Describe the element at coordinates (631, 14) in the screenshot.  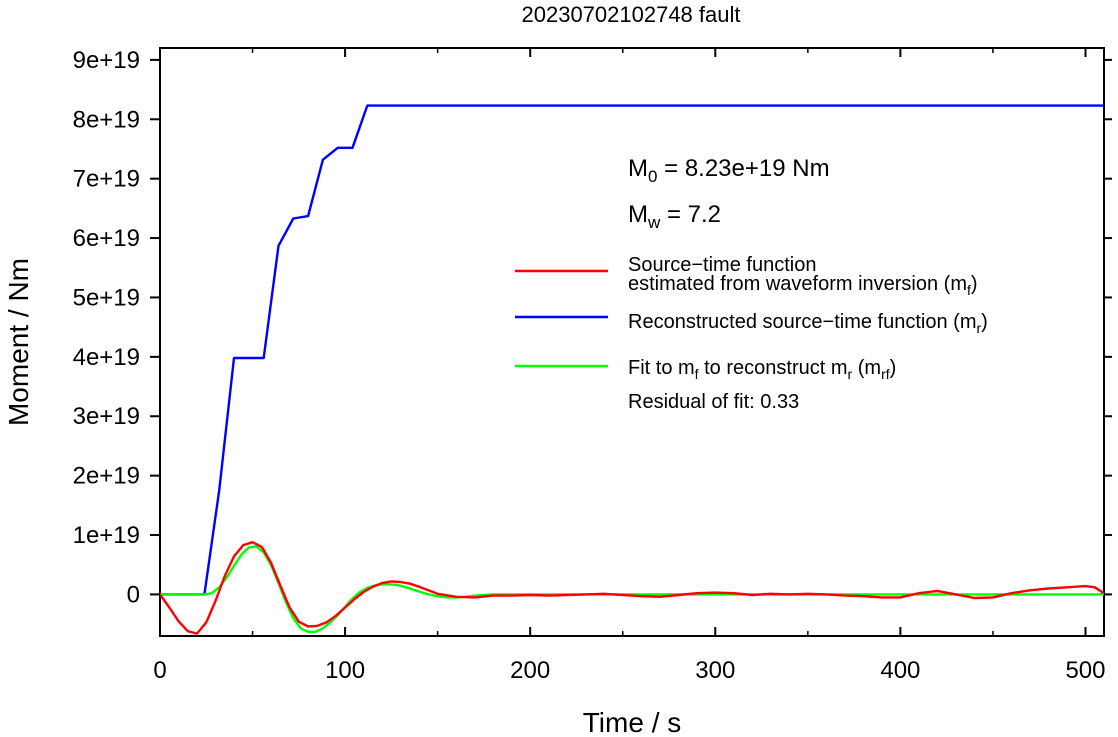
I see `chart-title: 20230702102748 fault` at that location.